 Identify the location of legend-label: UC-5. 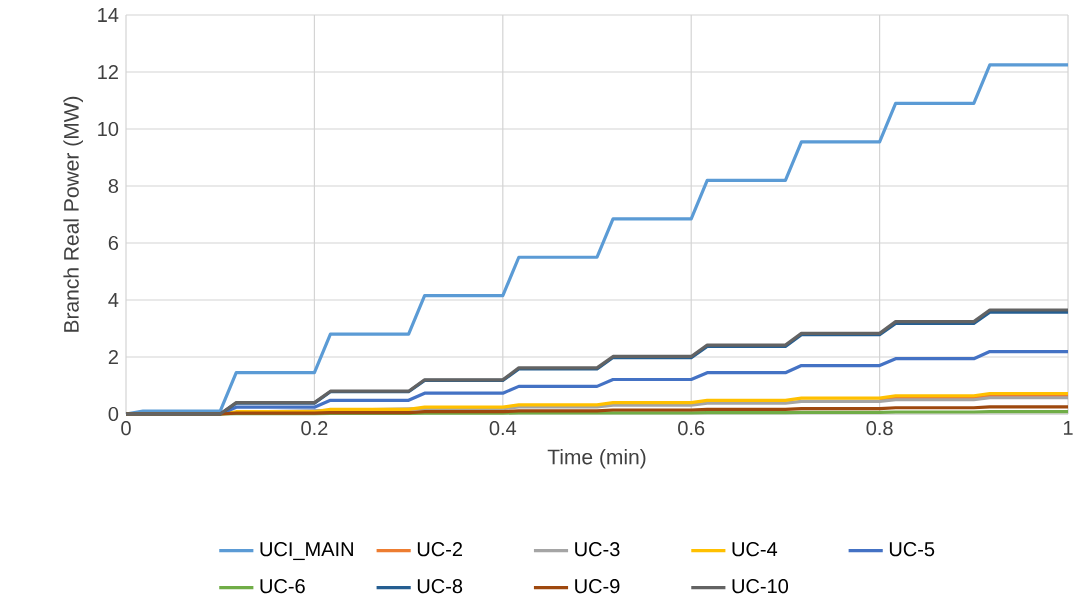
(912, 549).